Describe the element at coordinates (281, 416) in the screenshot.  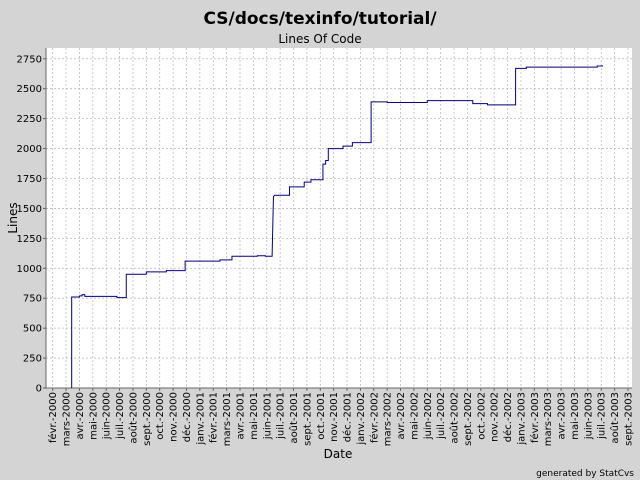
I see `x-tick-label: juil.-2001` at that location.